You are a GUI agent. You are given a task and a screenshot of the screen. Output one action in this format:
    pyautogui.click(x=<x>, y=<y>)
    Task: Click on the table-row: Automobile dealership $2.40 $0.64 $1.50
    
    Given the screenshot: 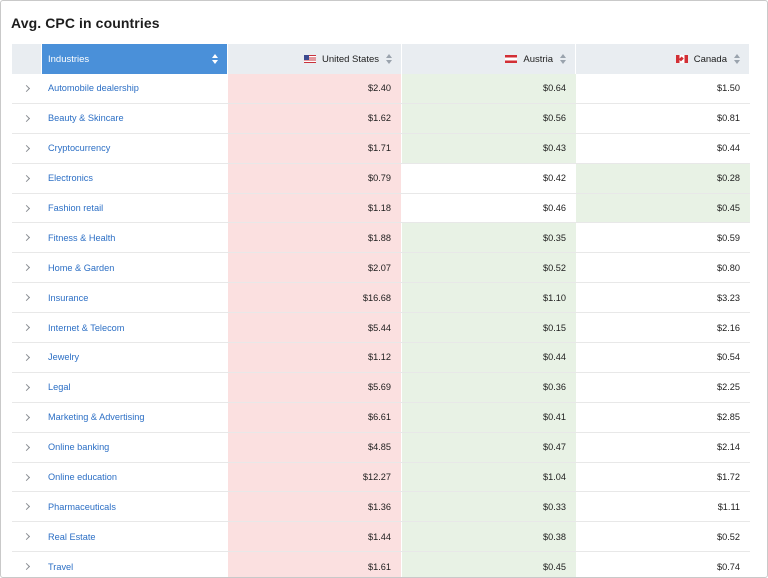 What is the action you would take?
    pyautogui.click(x=381, y=89)
    